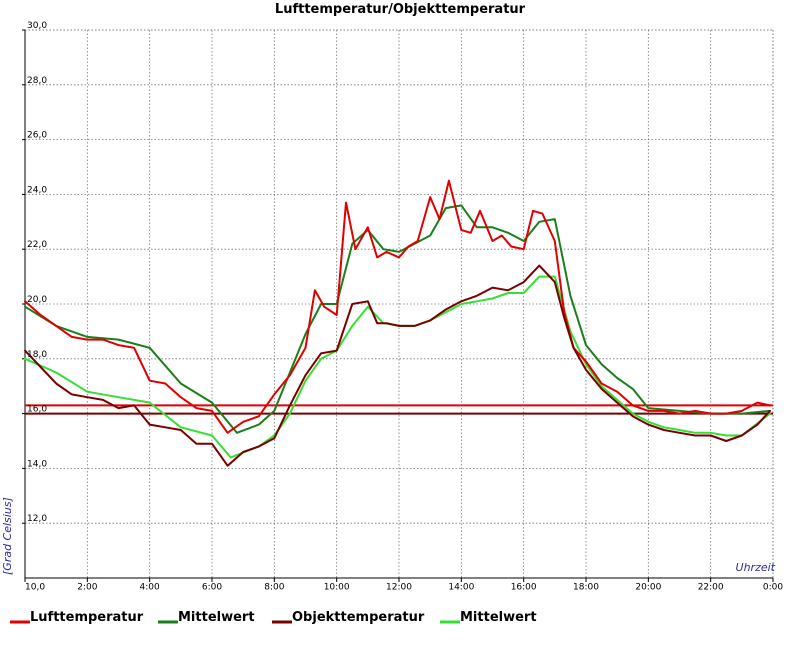  I want to click on y-tick-label: 20,0, so click(37, 300).